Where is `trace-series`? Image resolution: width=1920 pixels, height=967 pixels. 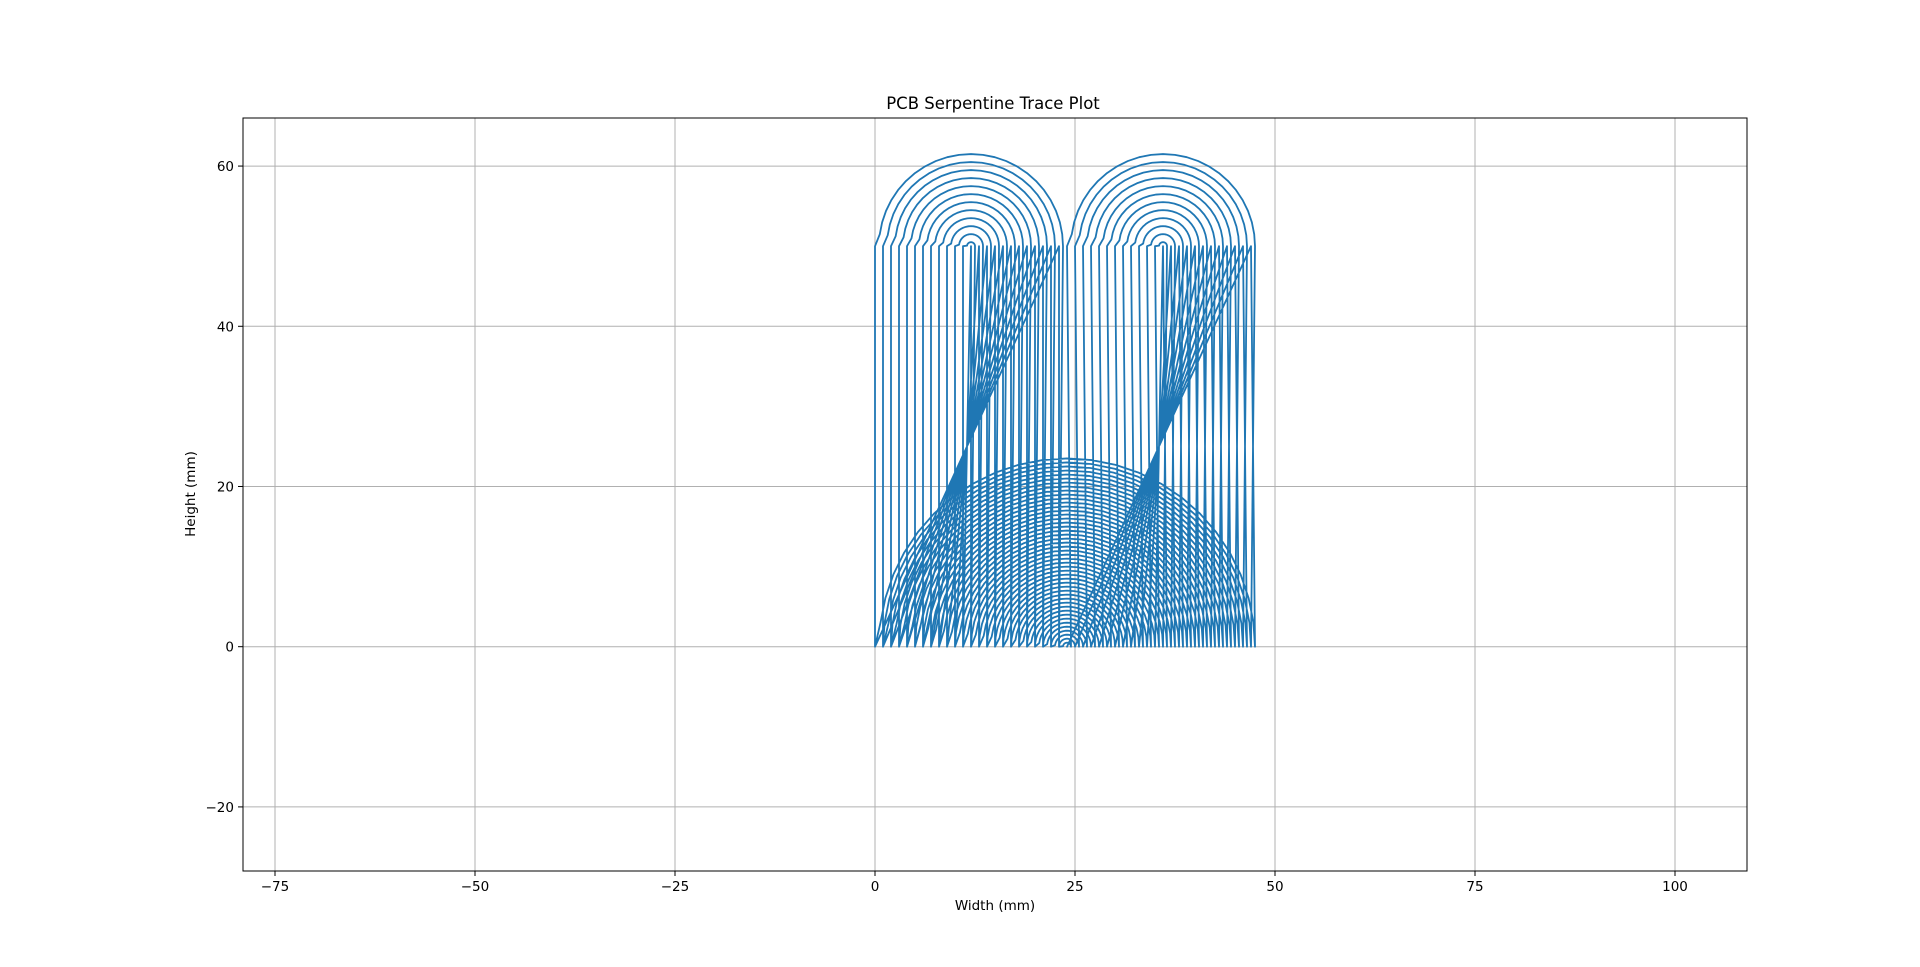
trace-series is located at coordinates (1065, 400).